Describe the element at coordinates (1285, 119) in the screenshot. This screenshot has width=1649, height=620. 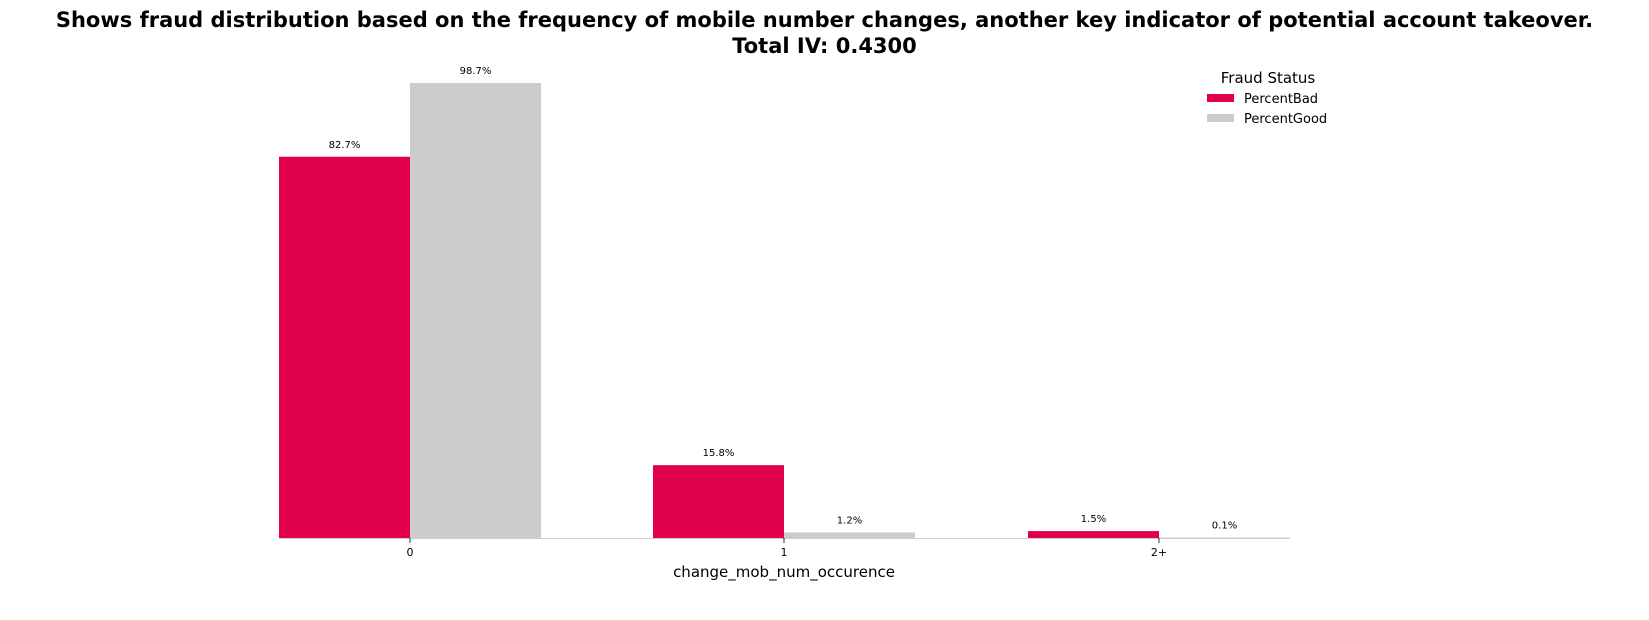
I see `legend-label-percentgood: PercentGood` at that location.